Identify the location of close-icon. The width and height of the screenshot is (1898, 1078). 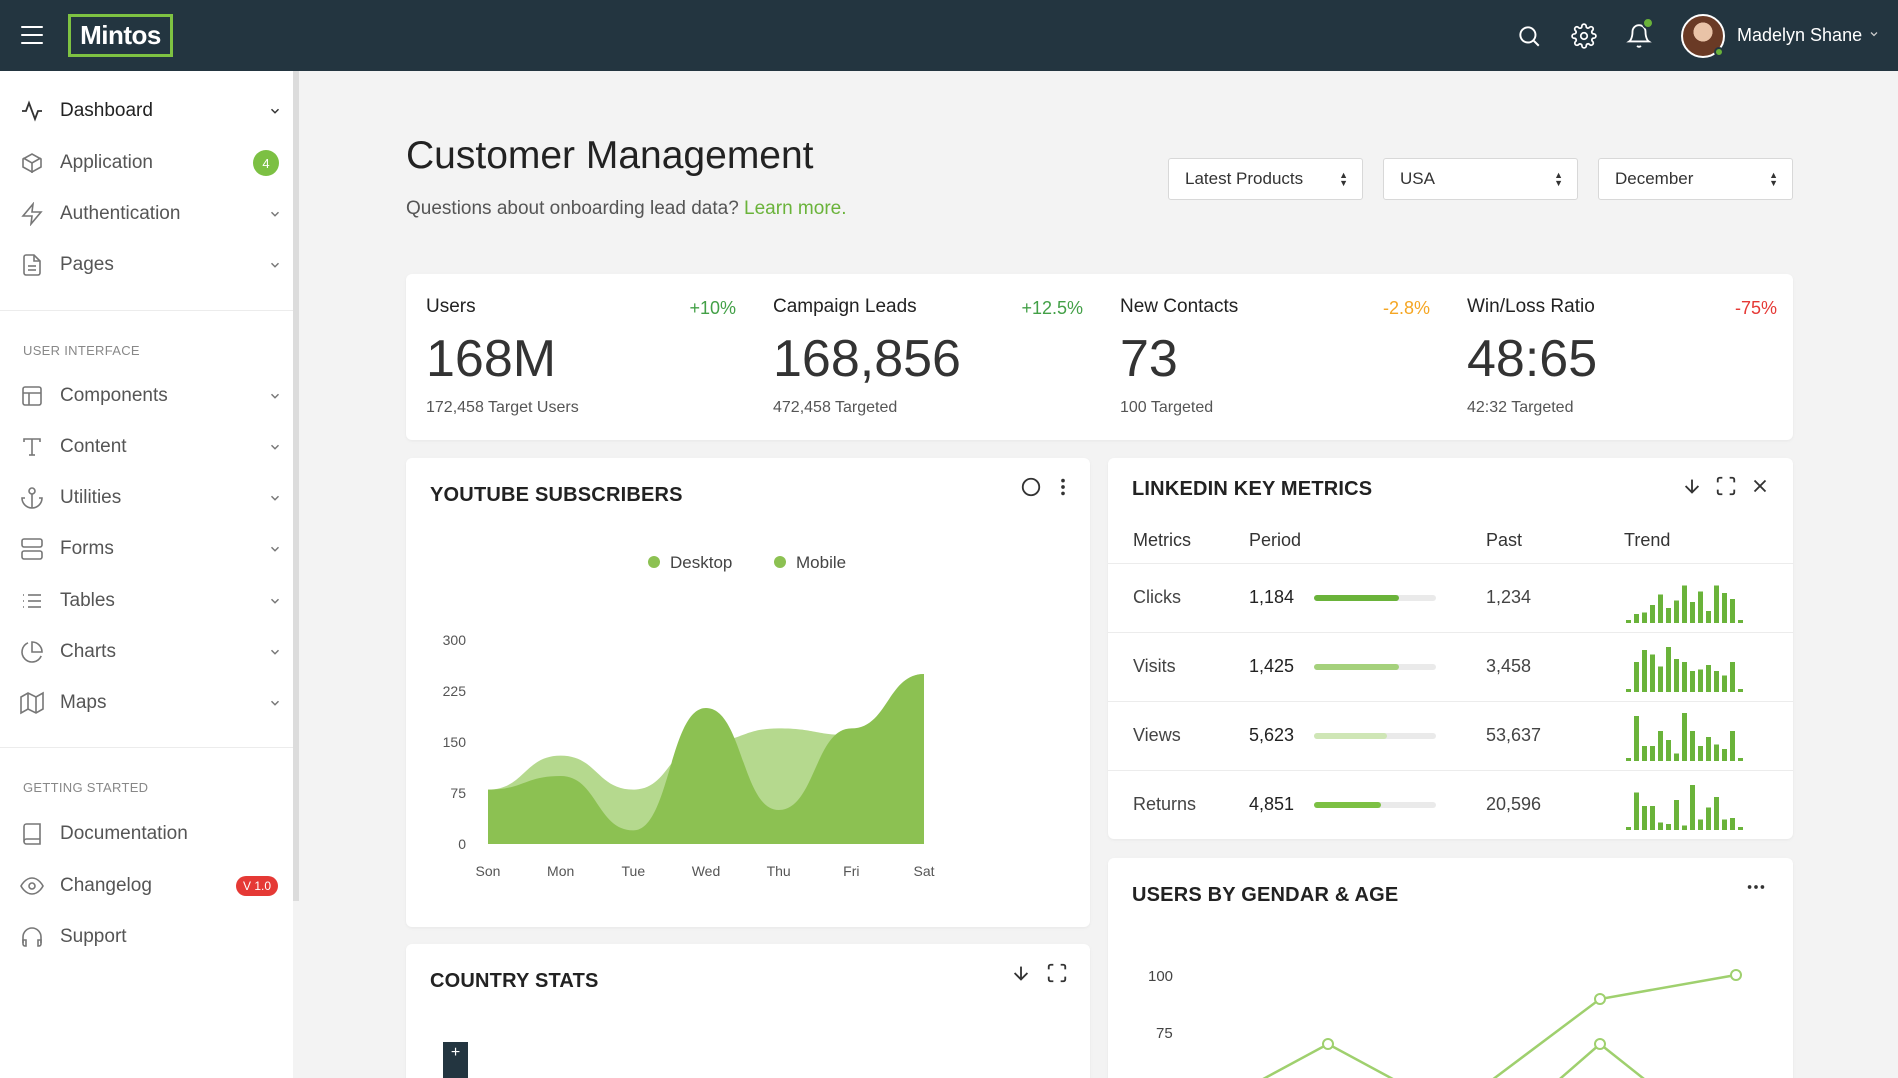
(1760, 486).